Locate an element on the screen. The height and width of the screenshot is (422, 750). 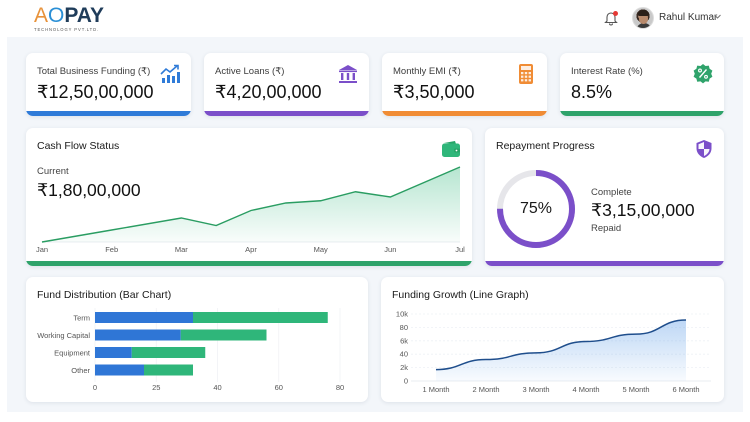
card-title: Fund Distribution (Bar Chart) is located at coordinates (104, 295).